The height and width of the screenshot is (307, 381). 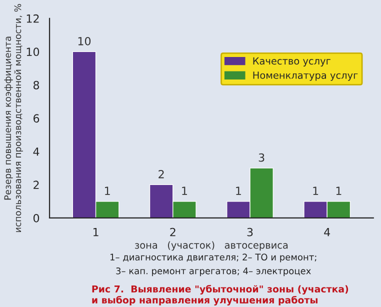 What do you see at coordinates (213, 271) in the screenshot?
I see `text: 3– кап. ремонт агрегатов; 4– электроцех` at bounding box center [213, 271].